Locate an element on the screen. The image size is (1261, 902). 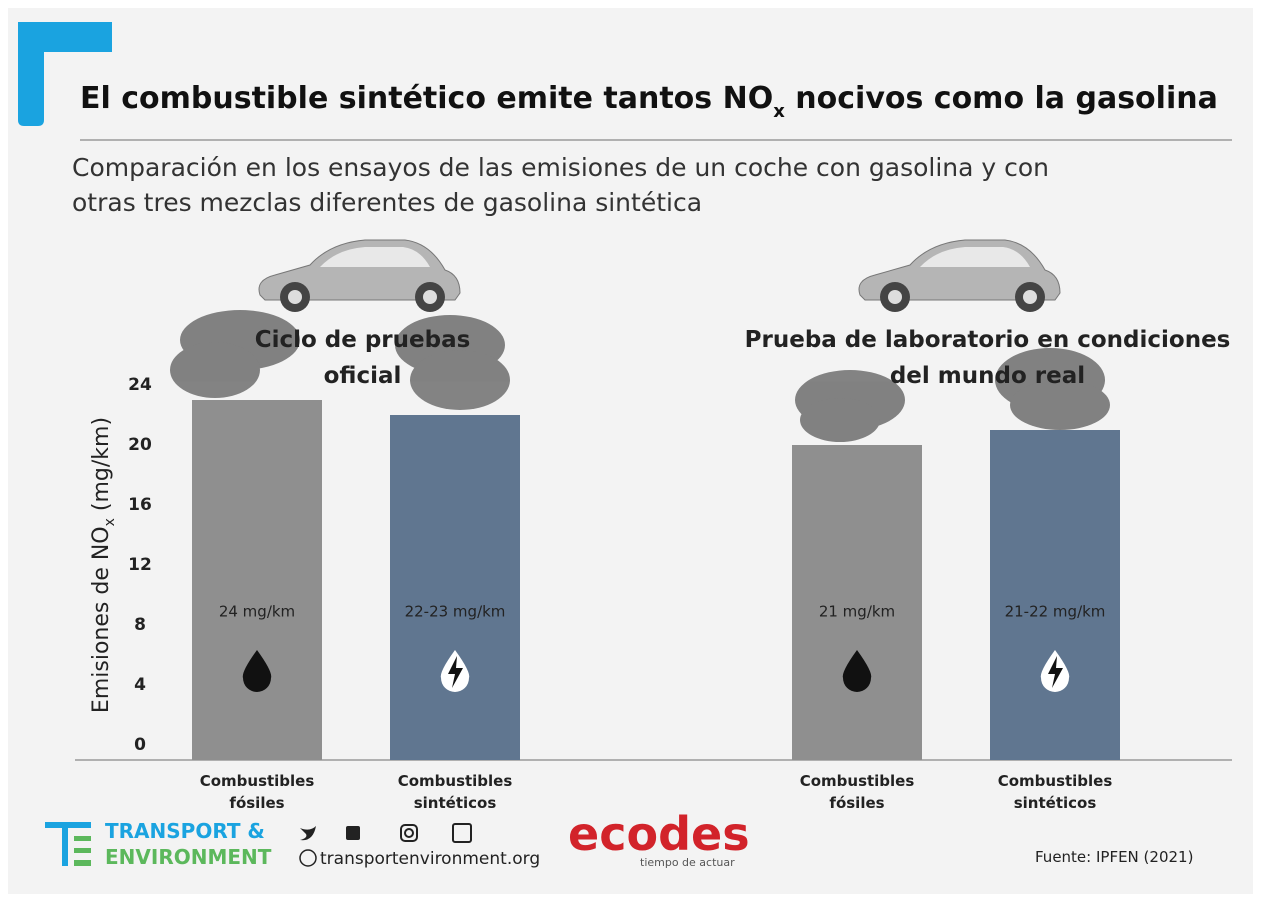
y-label-part: (mg/km) is located at coordinates (101, 467).